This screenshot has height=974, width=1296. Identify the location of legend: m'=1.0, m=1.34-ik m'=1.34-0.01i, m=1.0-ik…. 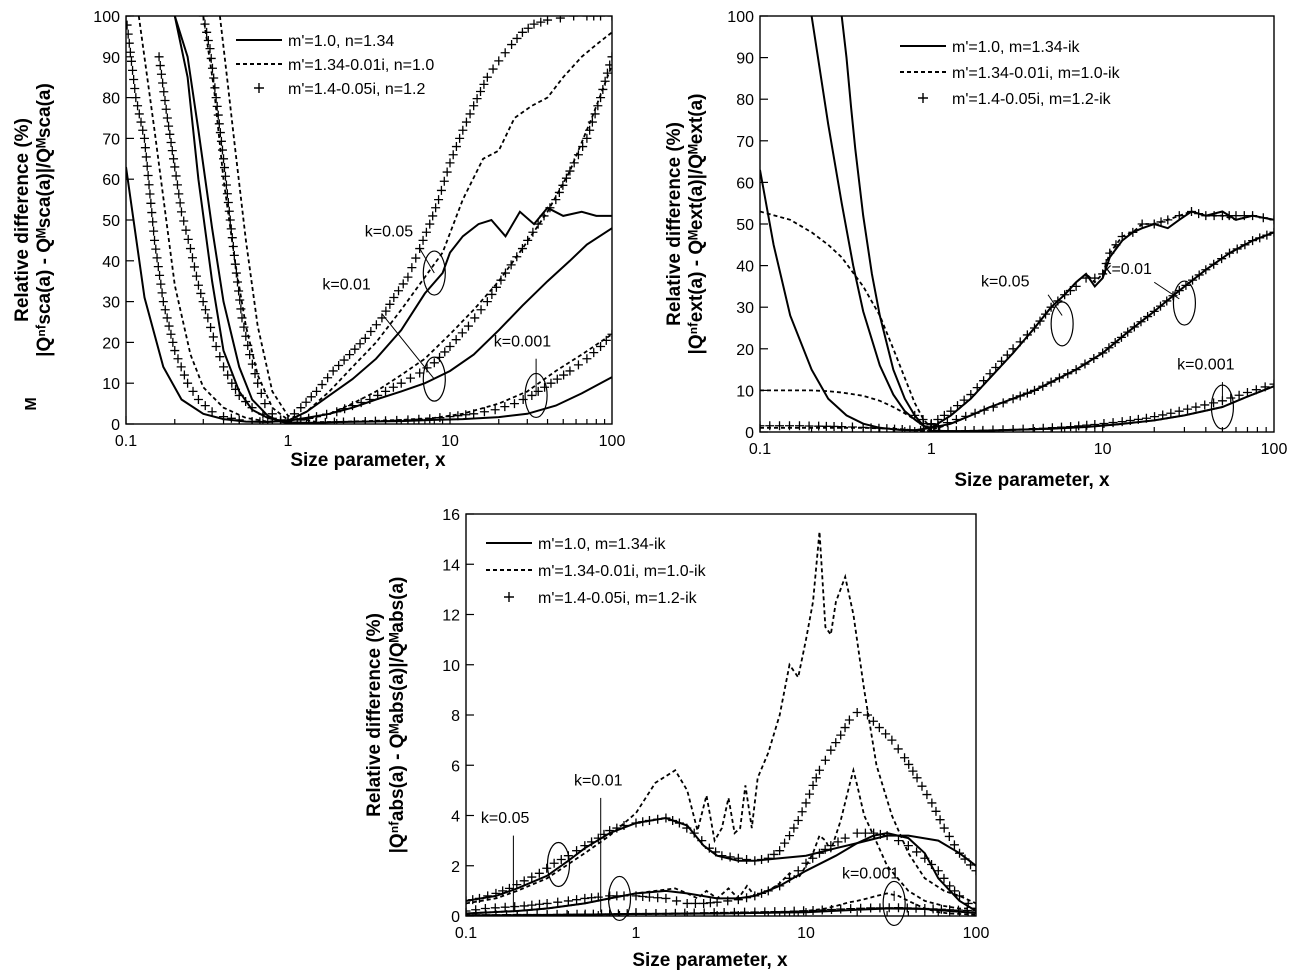
(596, 571).